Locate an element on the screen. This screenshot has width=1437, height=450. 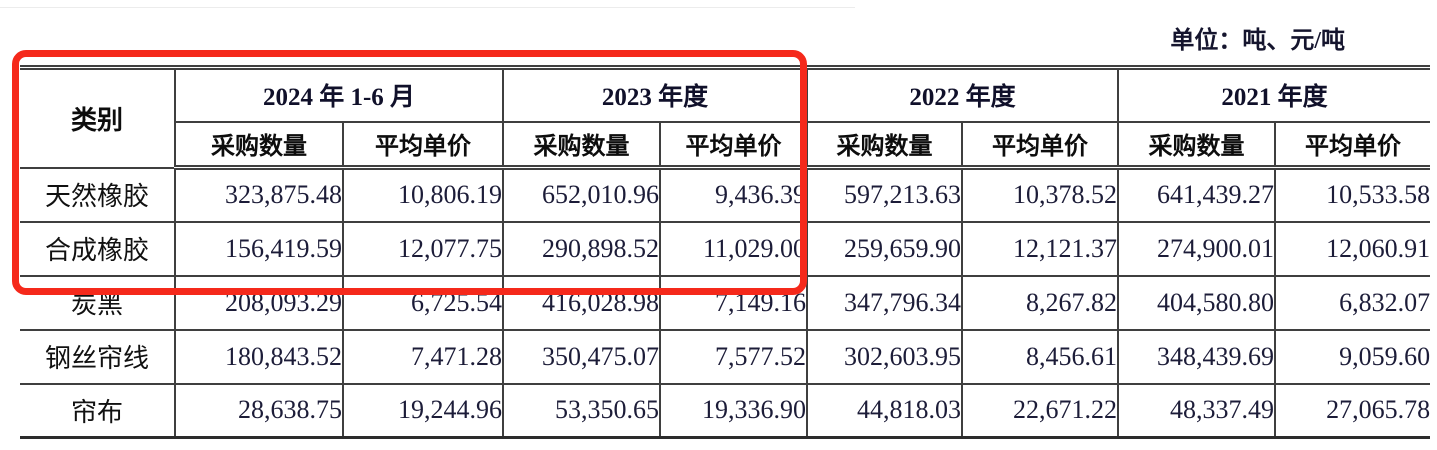
cell-value: 28,638.75 is located at coordinates (259, 410).